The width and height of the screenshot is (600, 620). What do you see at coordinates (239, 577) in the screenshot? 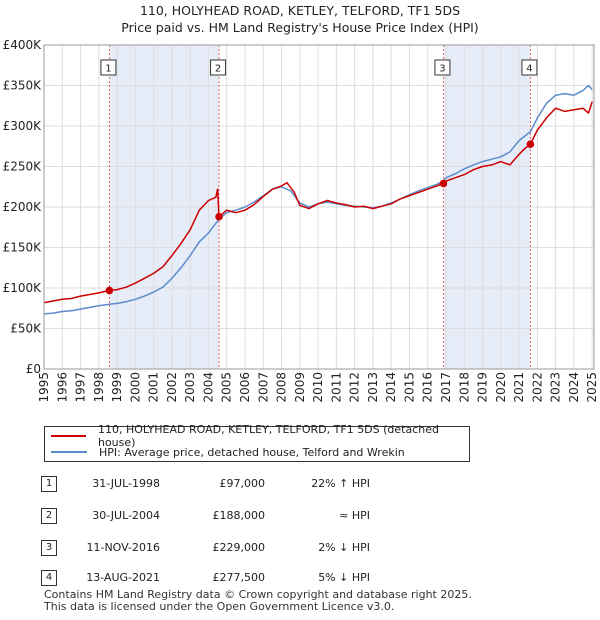
I see `transaction-price: £277,500` at bounding box center [239, 577].